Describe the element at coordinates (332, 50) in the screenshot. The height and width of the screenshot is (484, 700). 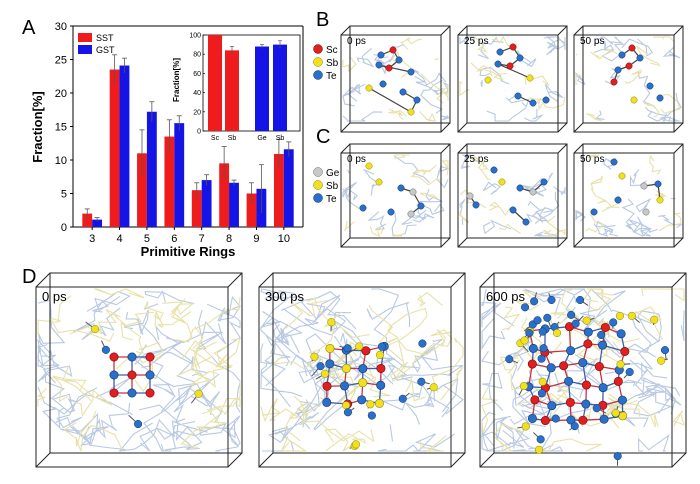
I see `legend-sc-label: Sc` at that location.